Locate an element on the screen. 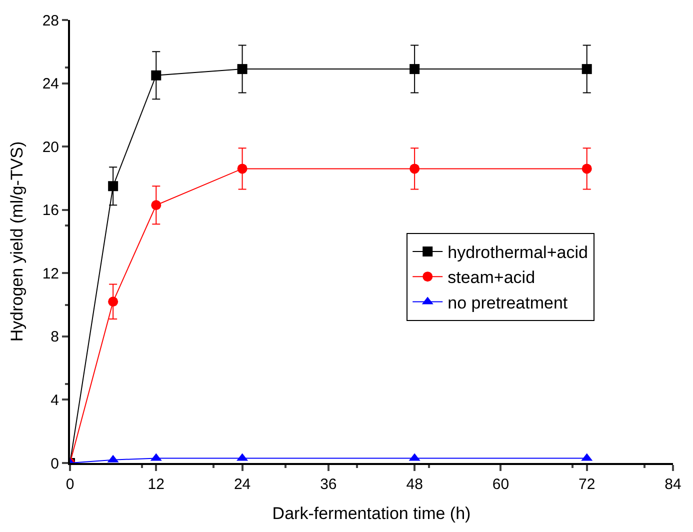  y-tick-label: 0 is located at coordinates (54, 463).